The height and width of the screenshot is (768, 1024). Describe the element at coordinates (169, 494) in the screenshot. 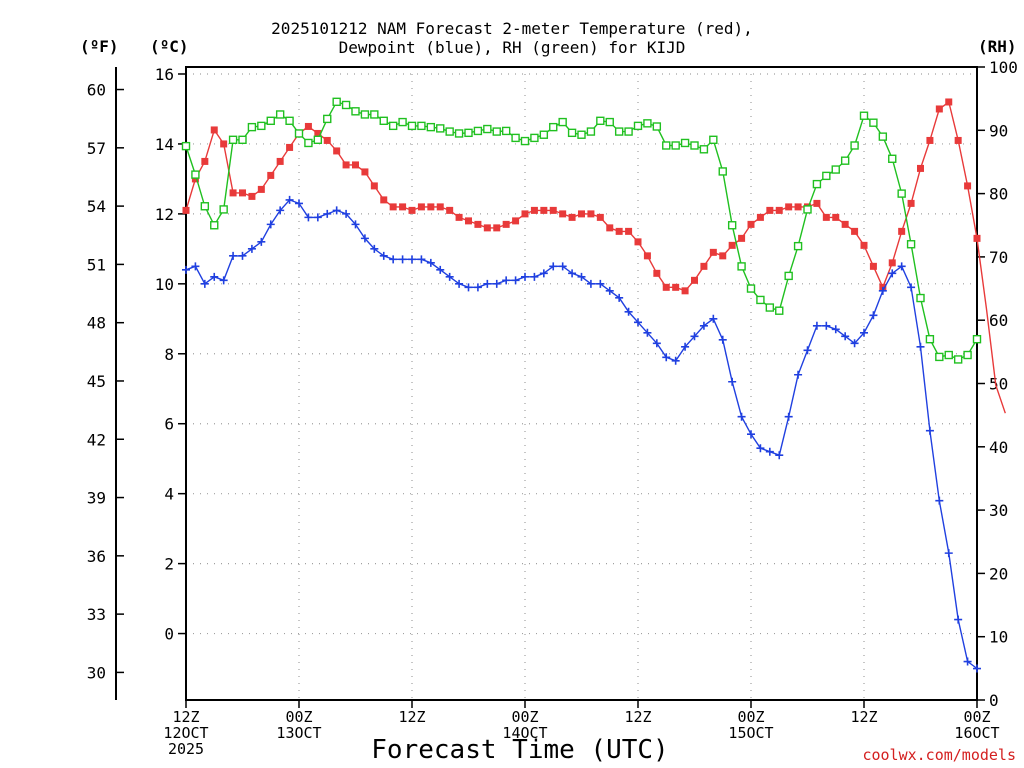

I see `celsius-tick-label: 4` at that location.